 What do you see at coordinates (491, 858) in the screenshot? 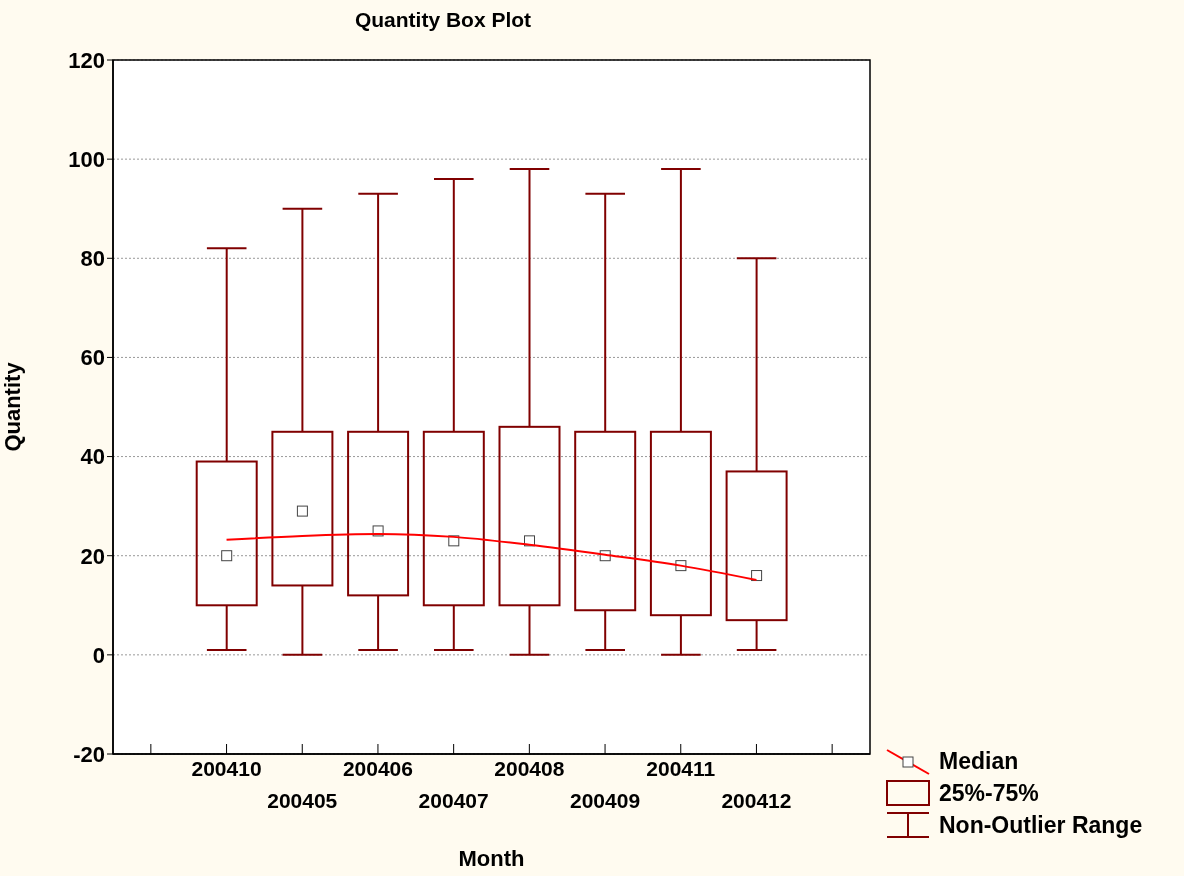
I see `x-axis-title: Month` at bounding box center [491, 858].